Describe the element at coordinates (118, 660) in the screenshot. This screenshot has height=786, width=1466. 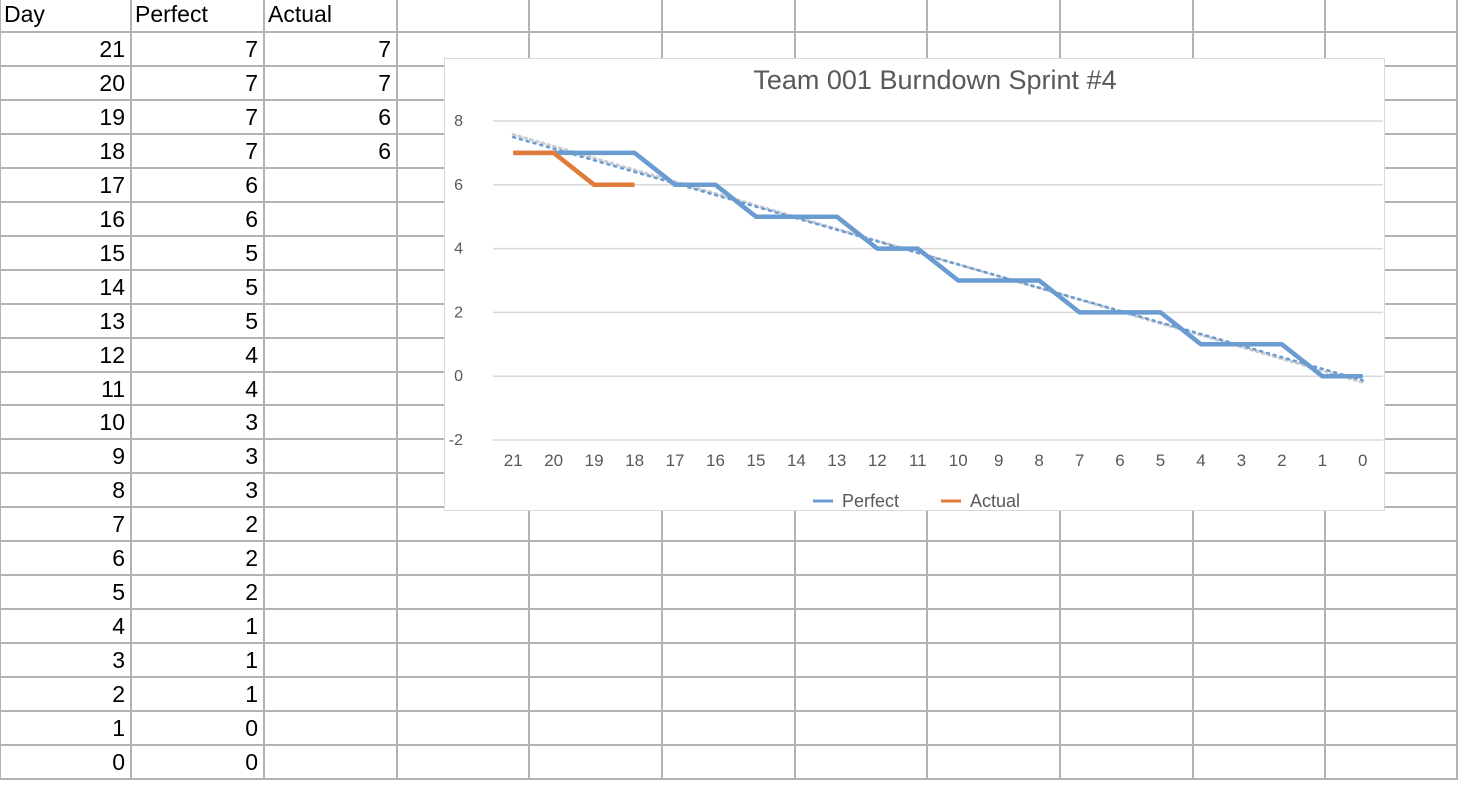
I see `cell-day: 3` at that location.